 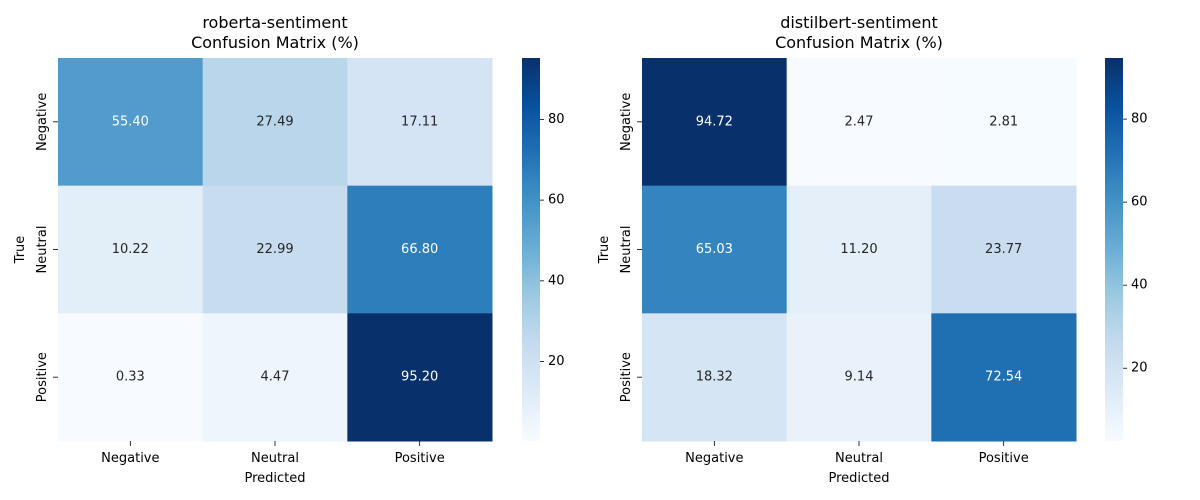 I want to click on cell-value-label: 2.81, so click(x=1003, y=121).